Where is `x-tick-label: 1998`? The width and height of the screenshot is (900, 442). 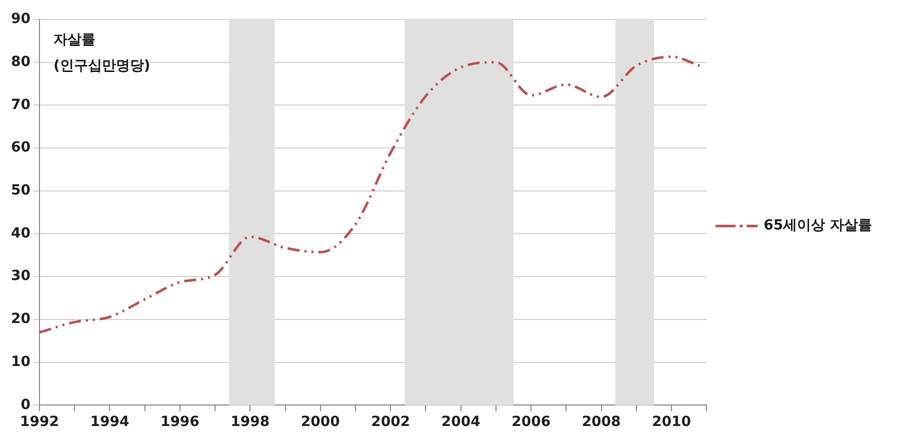 x-tick-label: 1998 is located at coordinates (250, 422).